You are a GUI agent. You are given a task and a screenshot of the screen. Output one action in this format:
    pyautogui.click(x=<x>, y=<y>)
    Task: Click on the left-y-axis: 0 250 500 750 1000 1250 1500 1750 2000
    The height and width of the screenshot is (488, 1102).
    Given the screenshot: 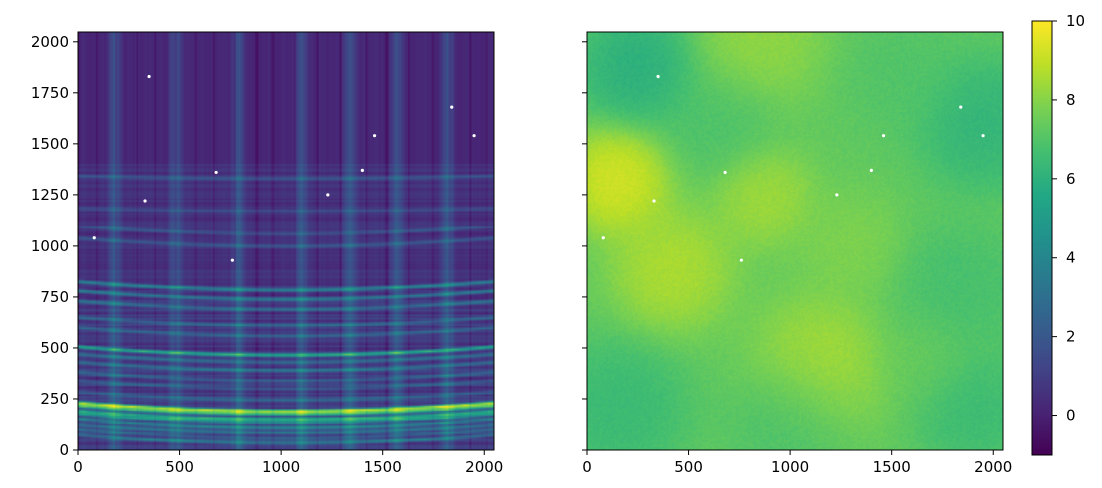 What is the action you would take?
    pyautogui.click(x=54, y=246)
    